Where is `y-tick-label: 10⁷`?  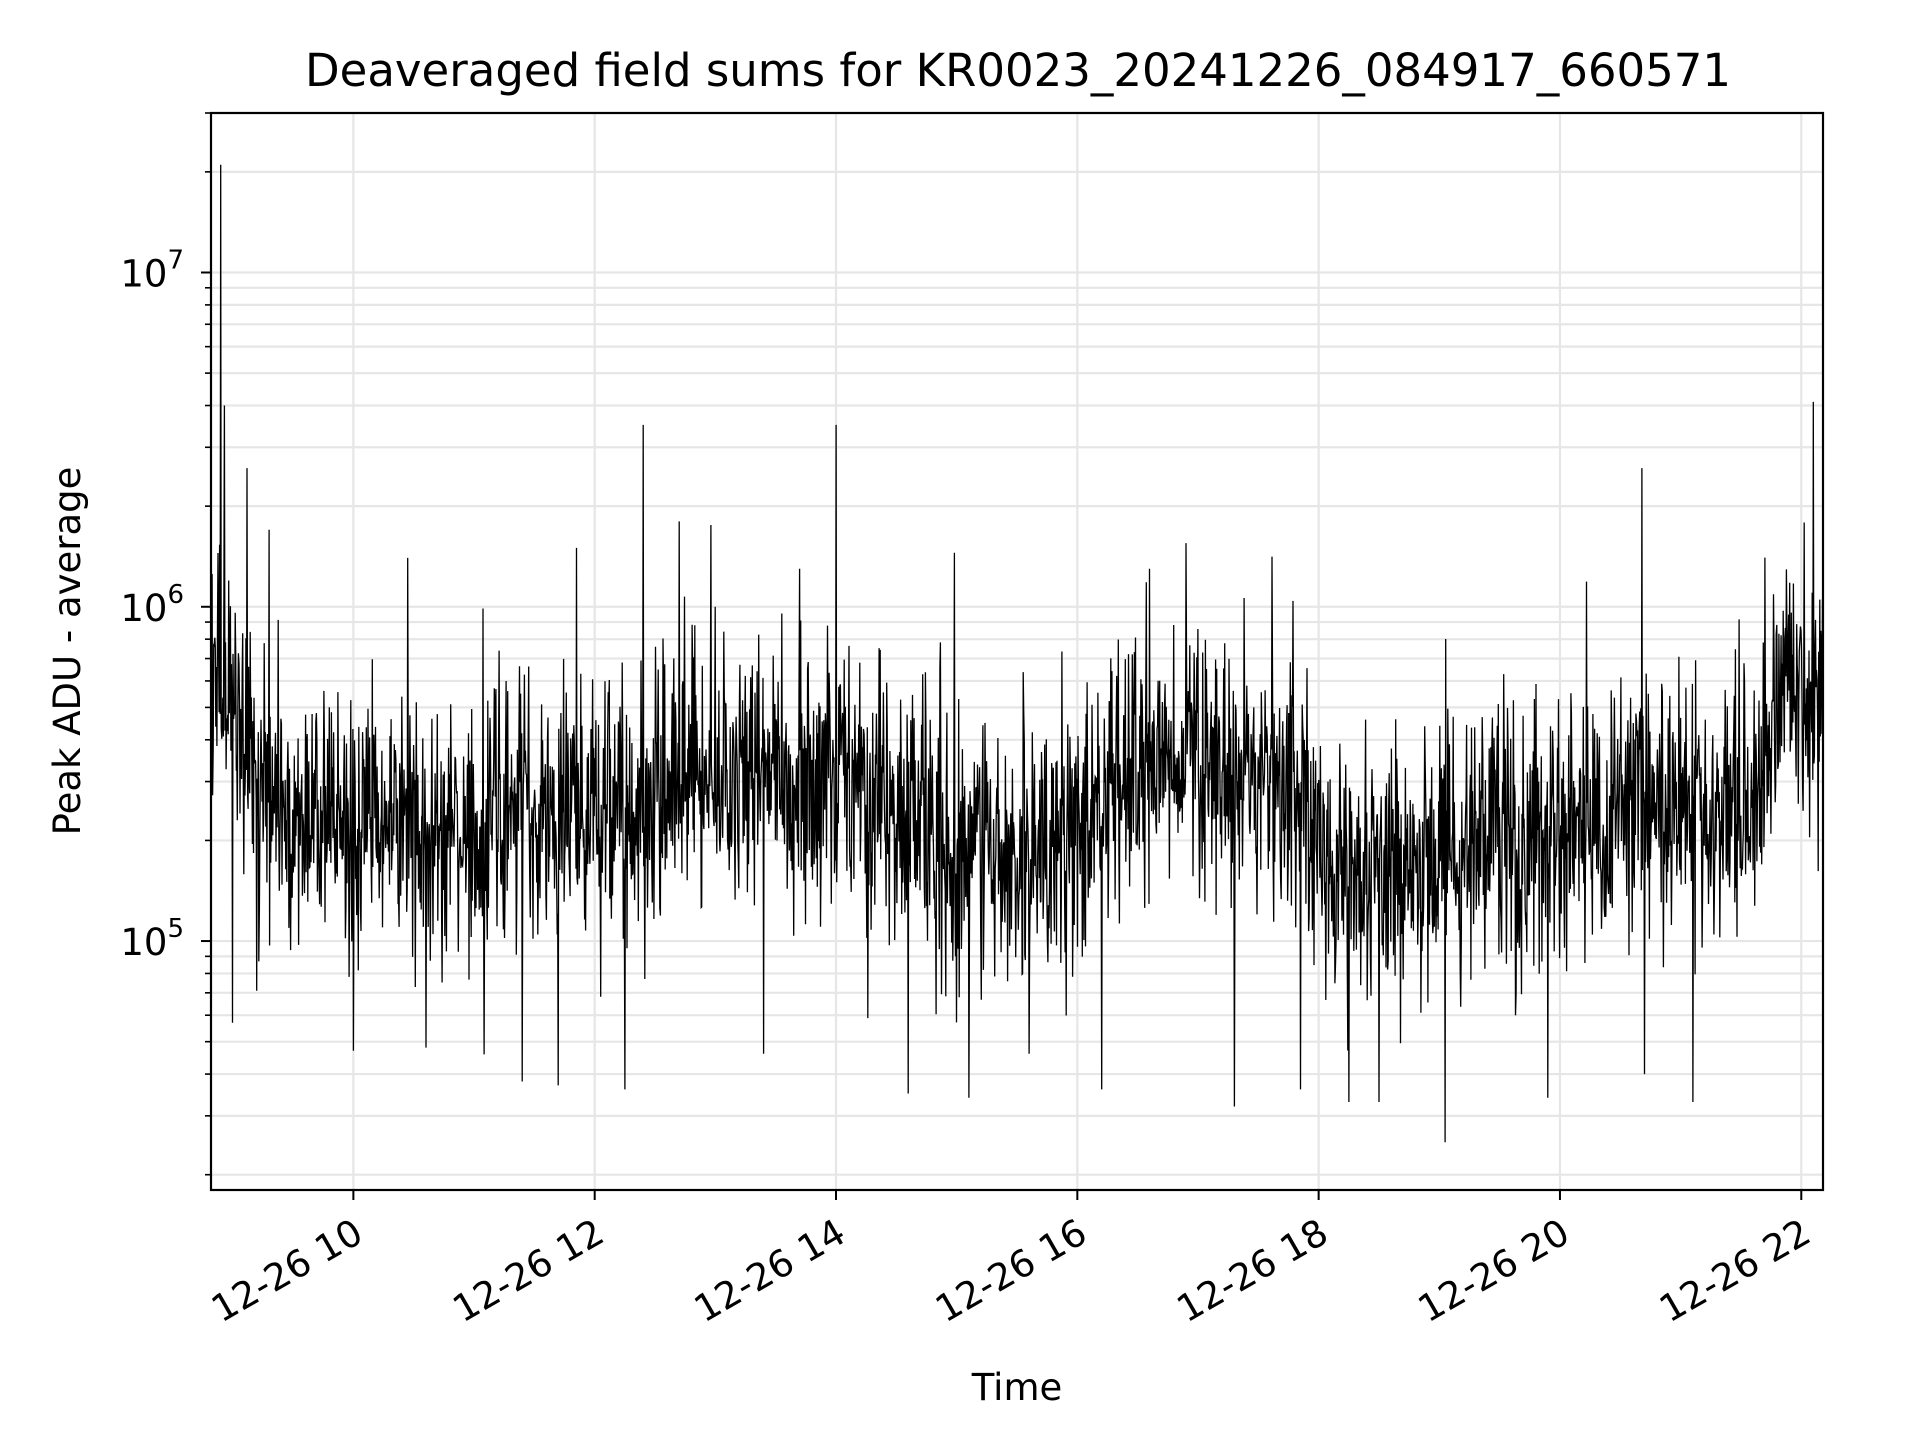 y-tick-label: 10⁷ is located at coordinates (152, 270).